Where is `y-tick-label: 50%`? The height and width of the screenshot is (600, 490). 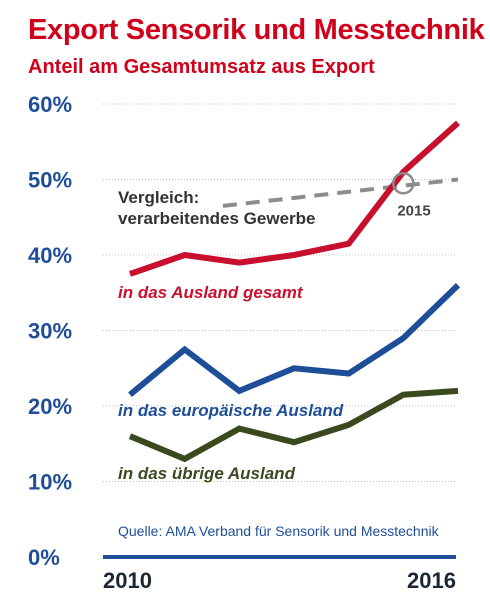
y-tick-label: 50% is located at coordinates (50, 180).